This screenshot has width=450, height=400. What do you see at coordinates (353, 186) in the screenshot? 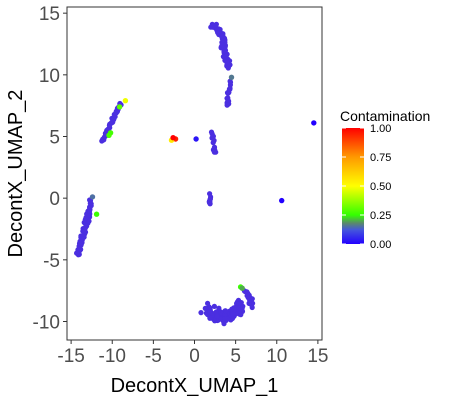
I see `legend-colorbar` at bounding box center [353, 186].